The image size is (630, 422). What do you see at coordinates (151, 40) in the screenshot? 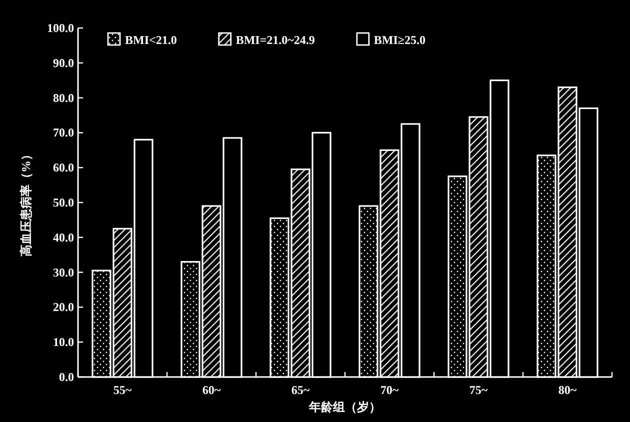
I see `legend-label: BMI<21.0` at bounding box center [151, 40].